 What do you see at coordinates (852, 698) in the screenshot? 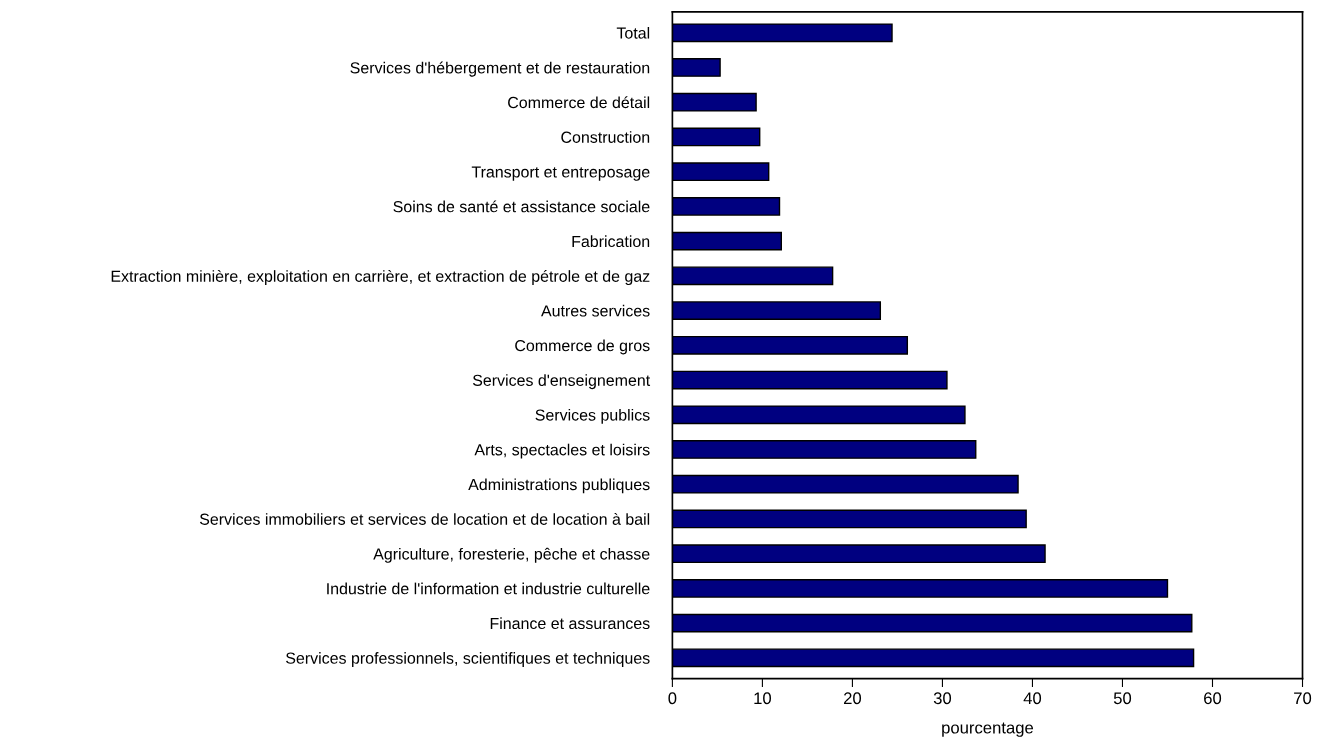
I see `x-tick-label: 20` at bounding box center [852, 698].